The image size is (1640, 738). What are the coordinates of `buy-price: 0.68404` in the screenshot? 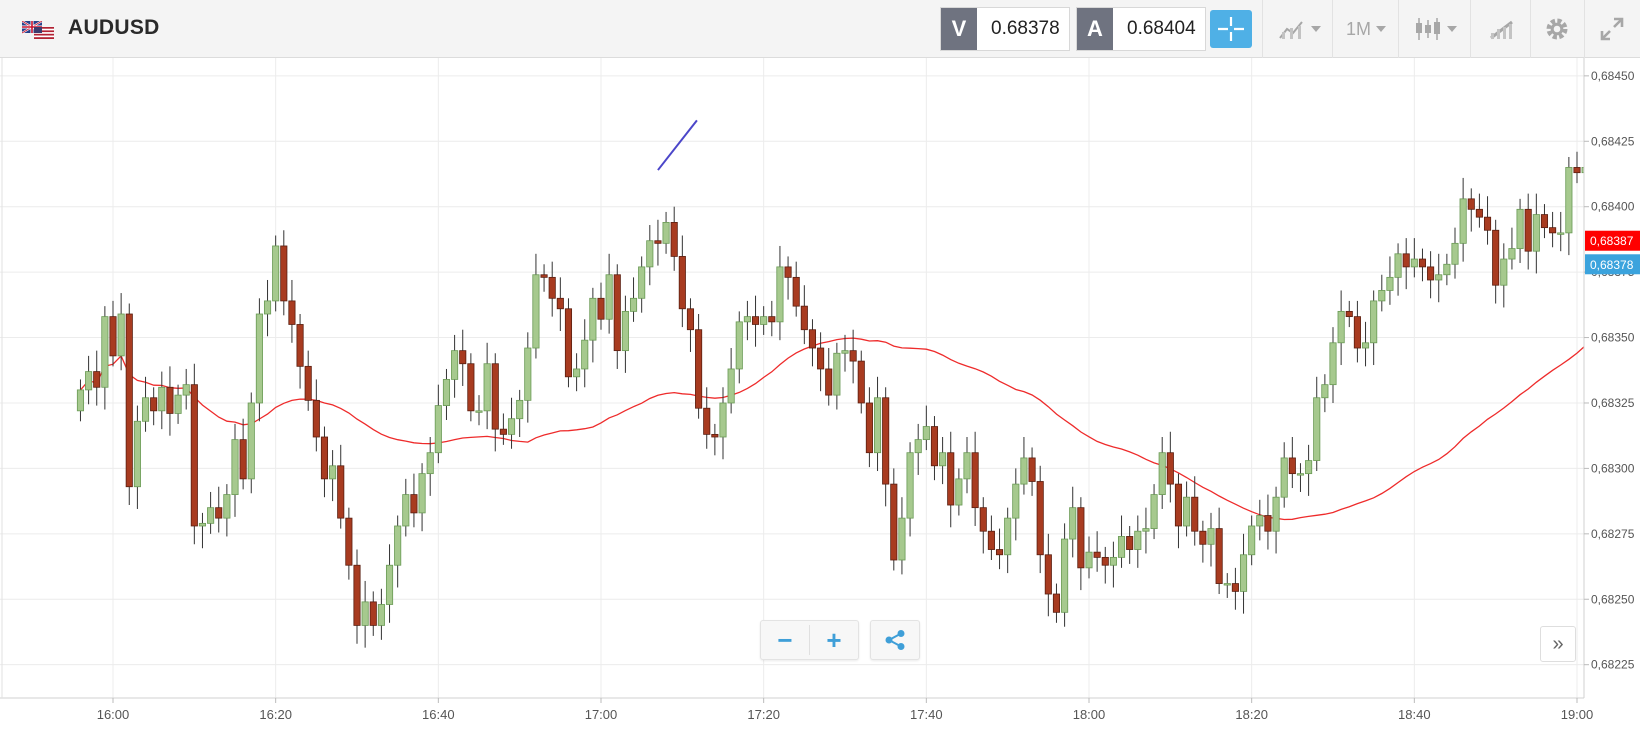 It's located at (1159, 29).